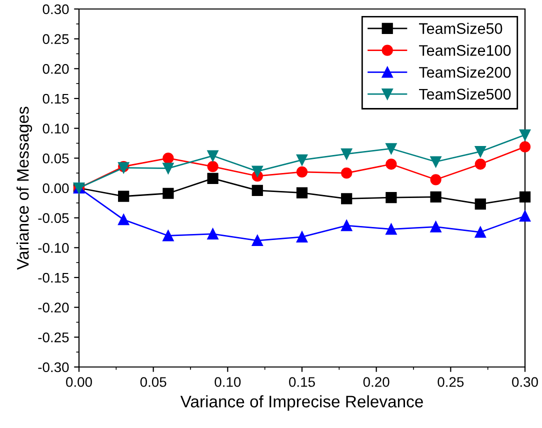 The image size is (542, 428). What do you see at coordinates (53, 367) in the screenshot?
I see `y-tick-label: -0.30` at bounding box center [53, 367].